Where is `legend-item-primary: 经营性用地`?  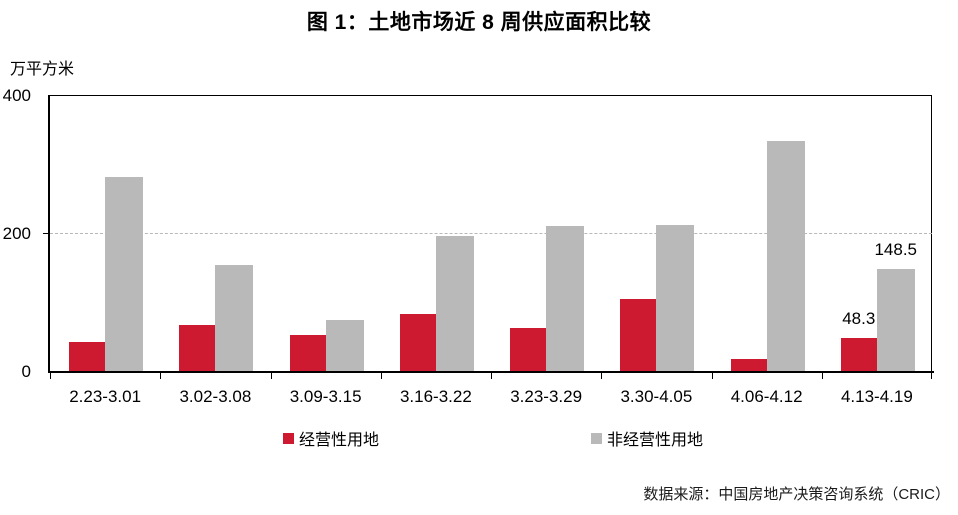 legend-item-primary: 经营性用地 is located at coordinates (331, 438).